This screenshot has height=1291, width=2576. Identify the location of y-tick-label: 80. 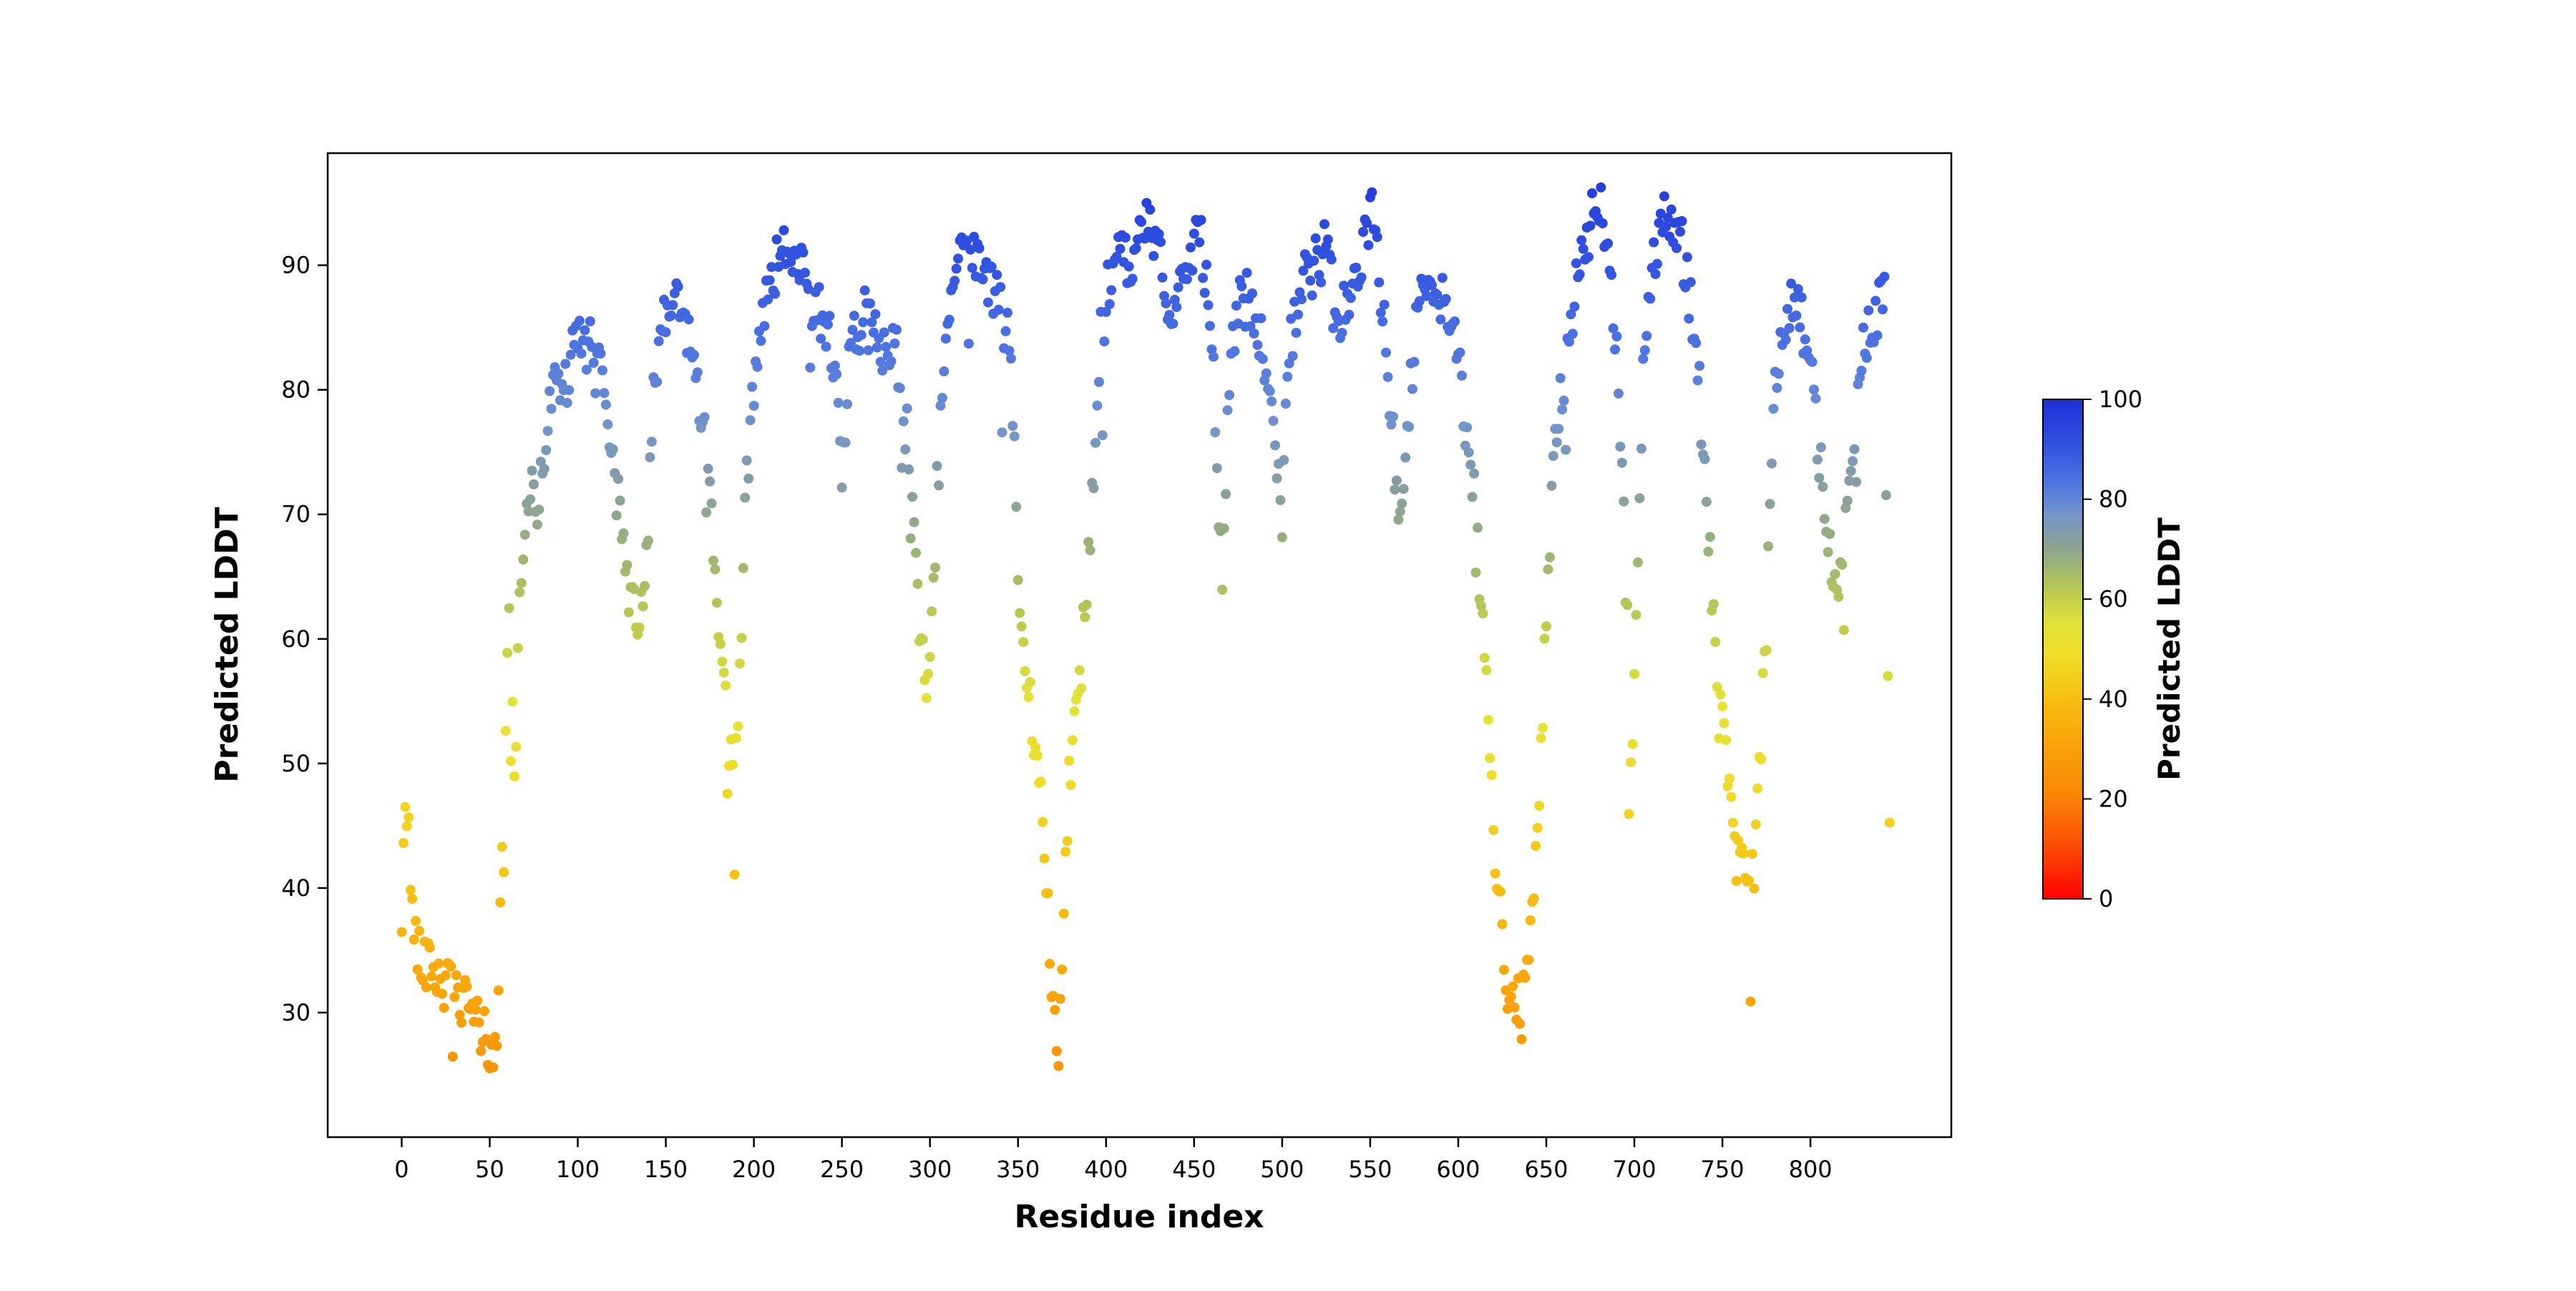
(296, 390).